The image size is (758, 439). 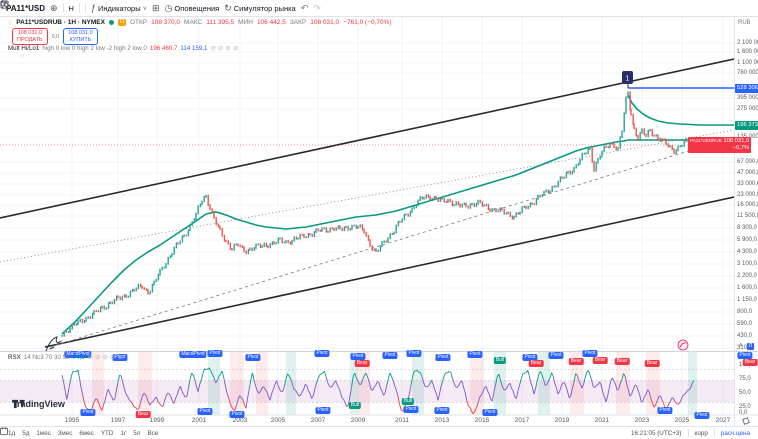 What do you see at coordinates (4, 431) in the screenshot?
I see `calendar-icon` at bounding box center [4, 431].